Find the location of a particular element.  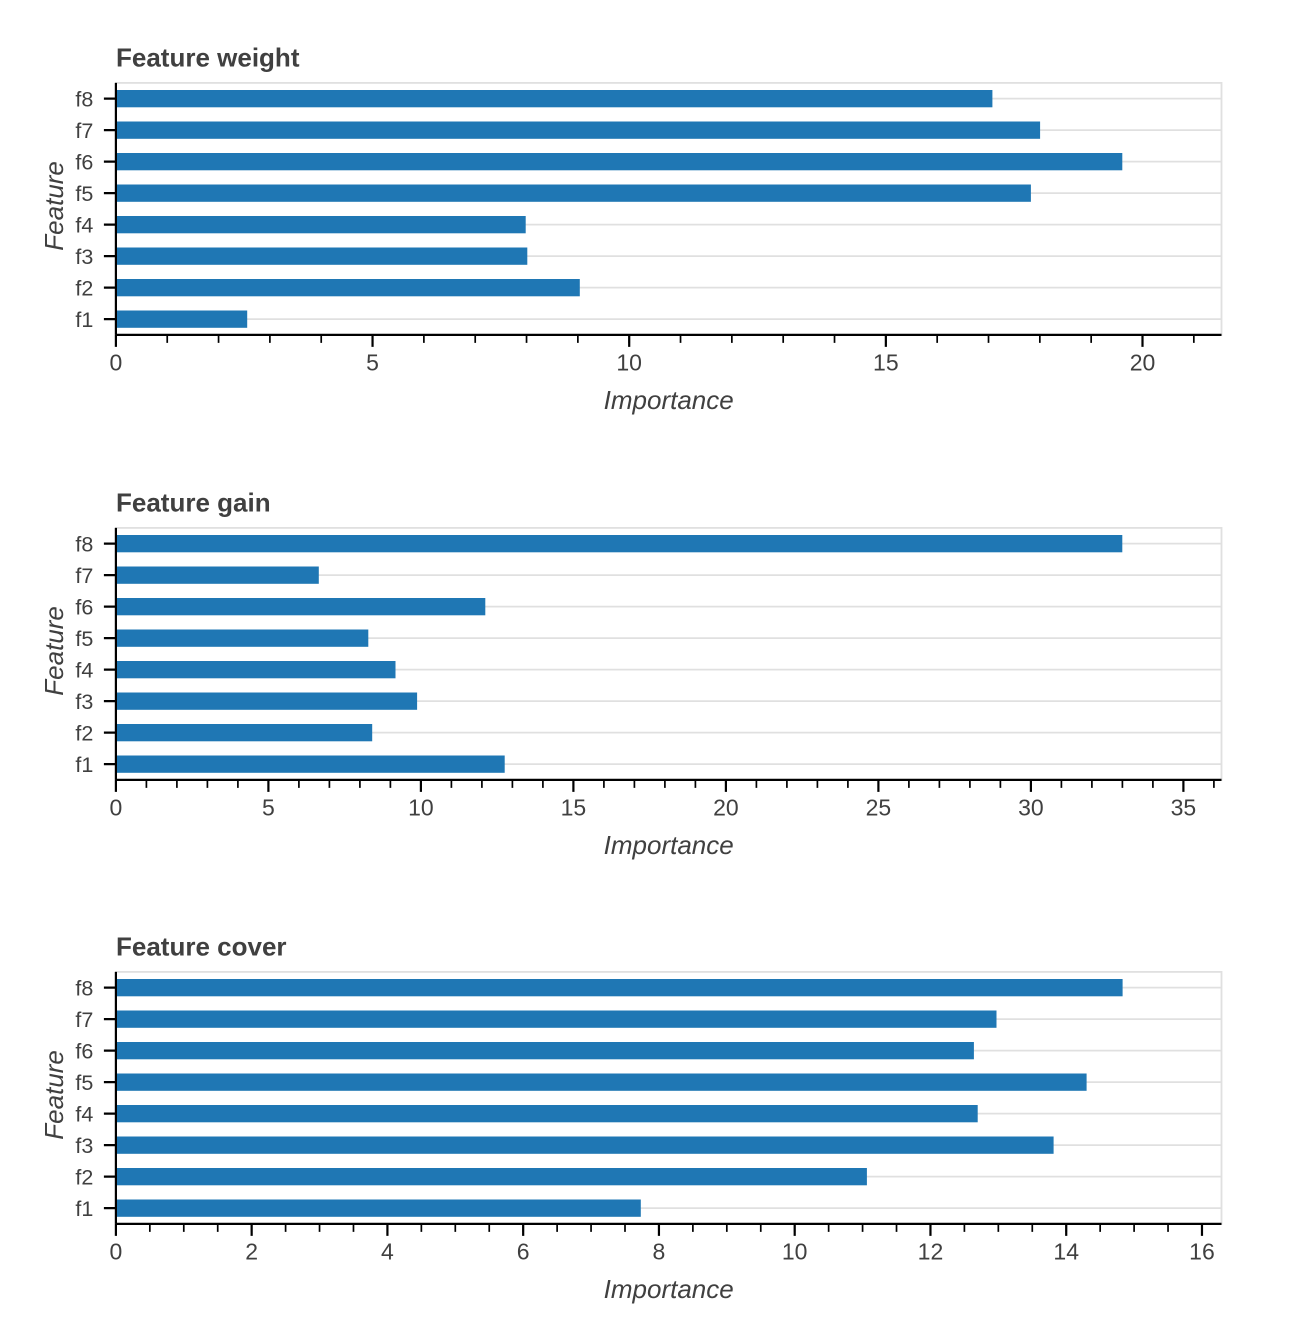

svg-text: 35 is located at coordinates (1184, 808).